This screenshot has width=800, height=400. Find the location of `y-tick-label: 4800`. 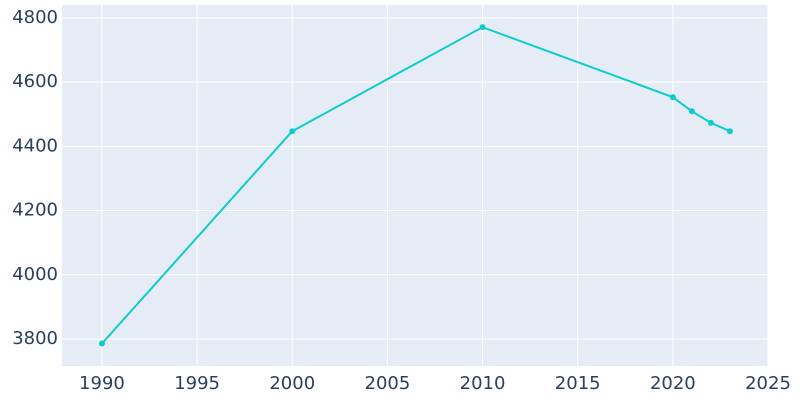

y-tick-label: 4800 is located at coordinates (35, 17).